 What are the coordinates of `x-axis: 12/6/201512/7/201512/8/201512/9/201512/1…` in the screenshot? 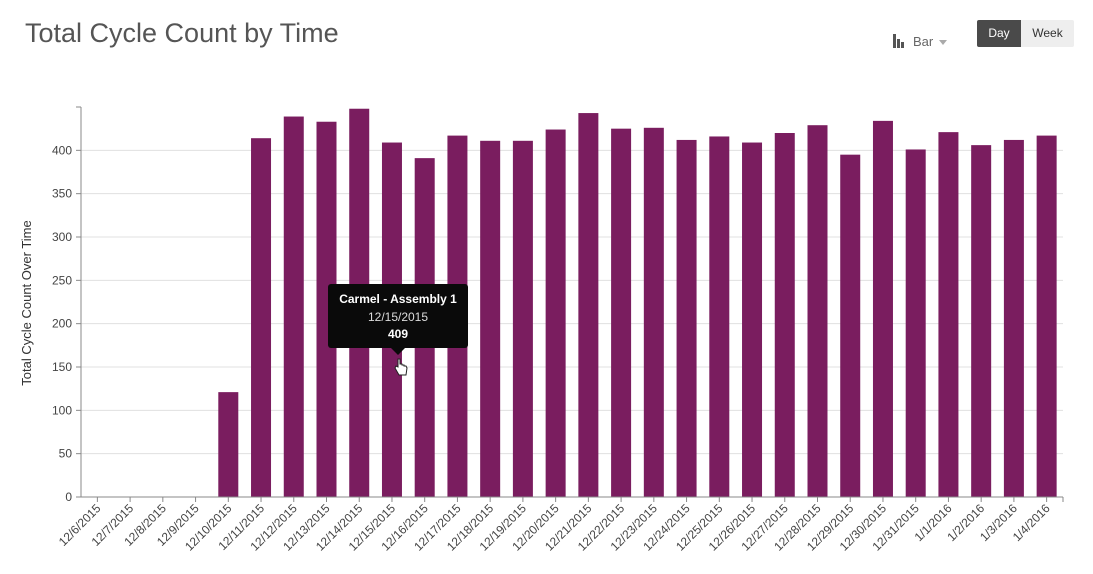 It's located at (560, 525).